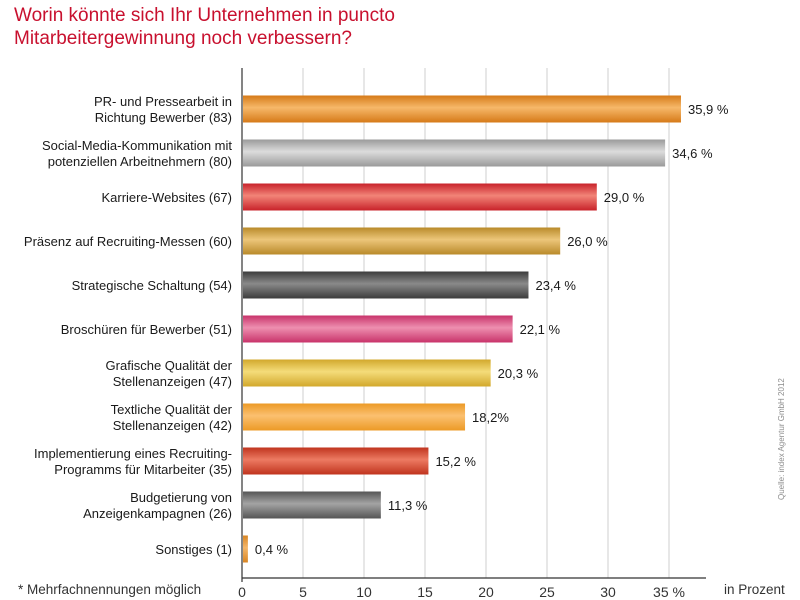 Image resolution: width=800 pixels, height=600 pixels. What do you see at coordinates (146, 329) in the screenshot?
I see `category-label: Broschüren für Bewerber (51)` at bounding box center [146, 329].